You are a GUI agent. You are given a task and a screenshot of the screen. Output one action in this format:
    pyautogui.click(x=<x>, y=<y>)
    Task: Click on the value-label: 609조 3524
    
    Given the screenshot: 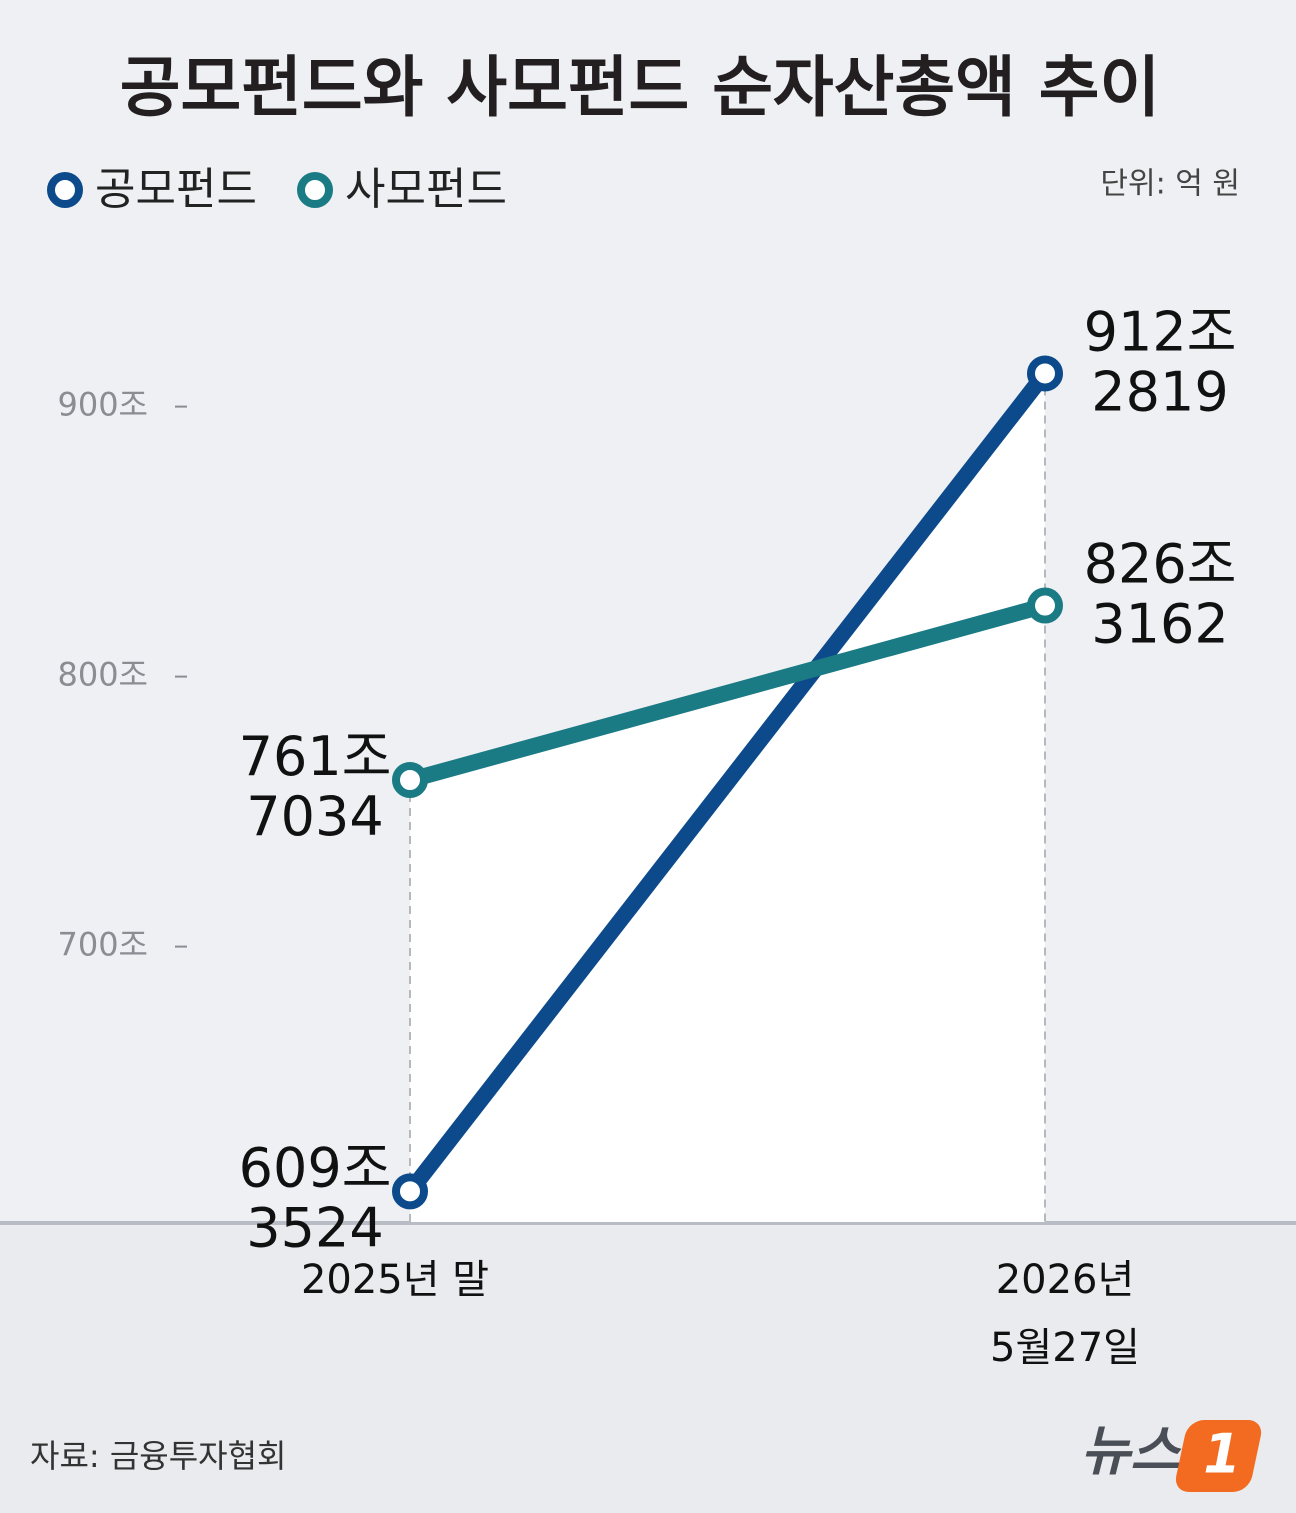 What is the action you would take?
    pyautogui.click(x=315, y=1197)
    